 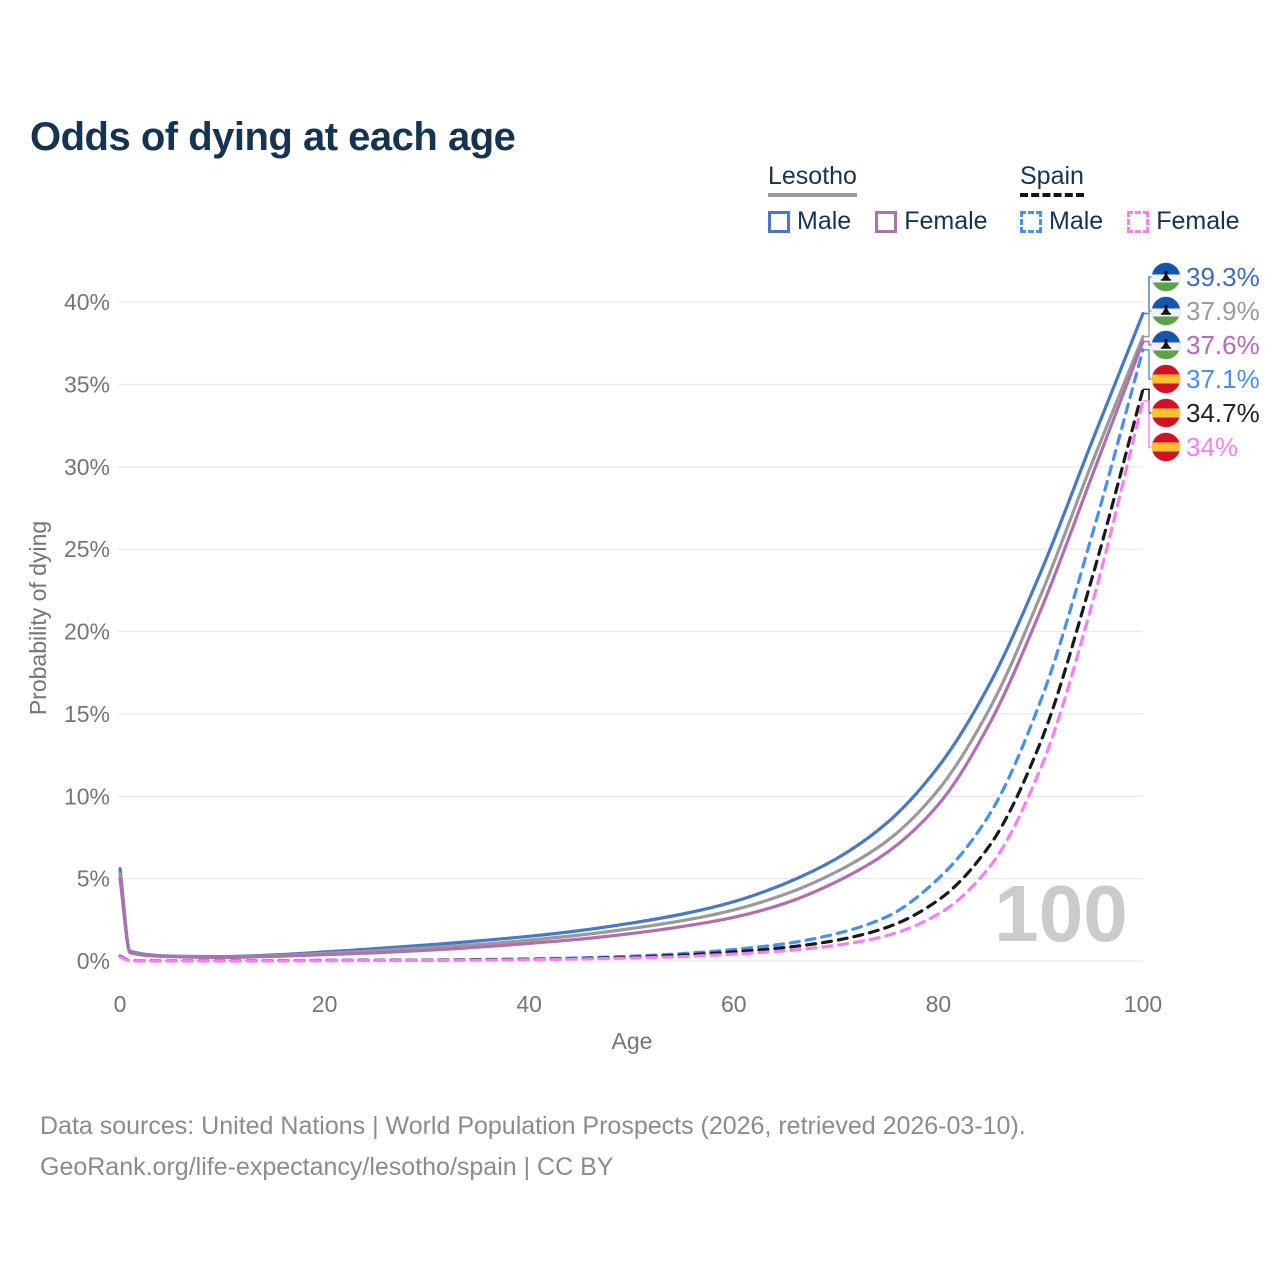 What do you see at coordinates (325, 1004) in the screenshot?
I see `x-tick-label: 20` at bounding box center [325, 1004].